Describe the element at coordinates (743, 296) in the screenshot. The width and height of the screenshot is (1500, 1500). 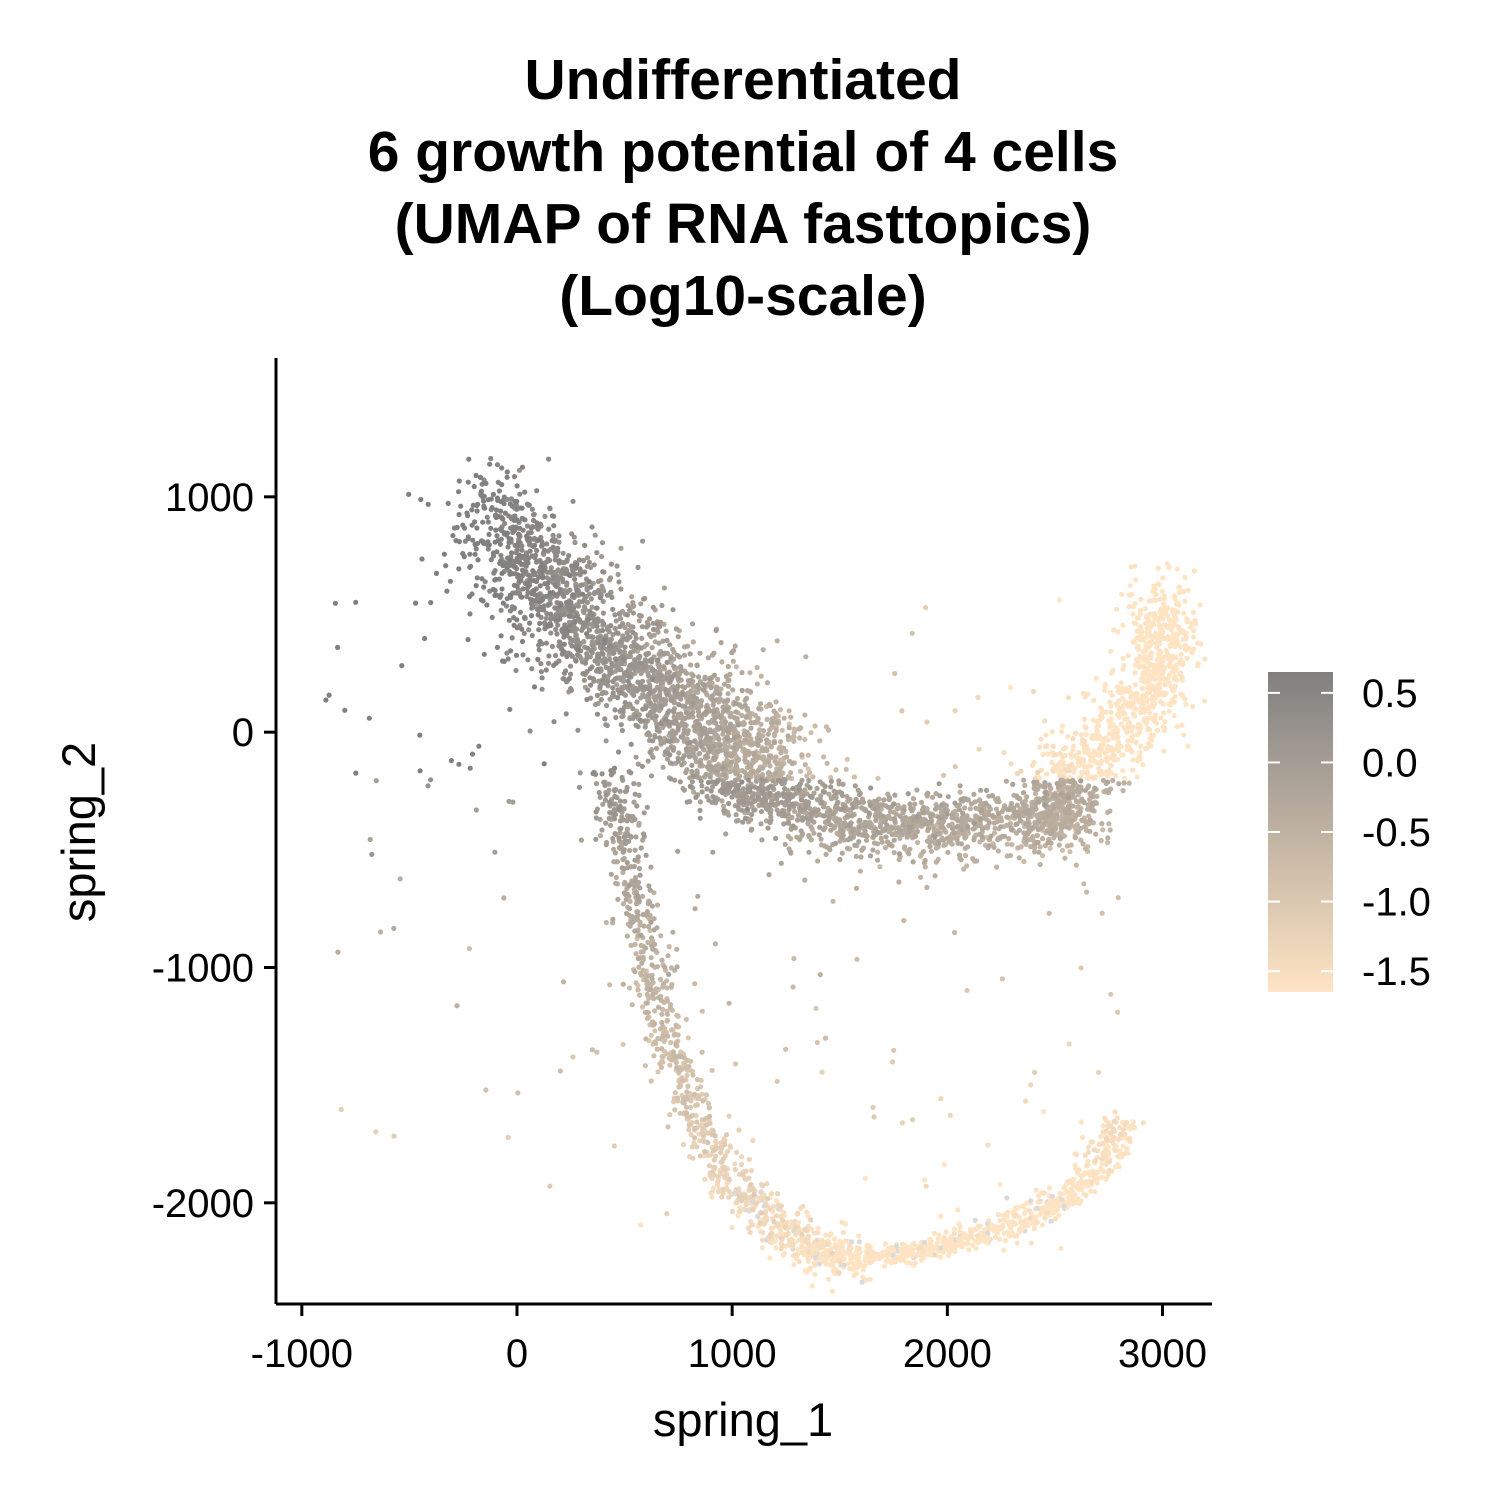
I see `title-line-4: (Log10-scale)` at that location.